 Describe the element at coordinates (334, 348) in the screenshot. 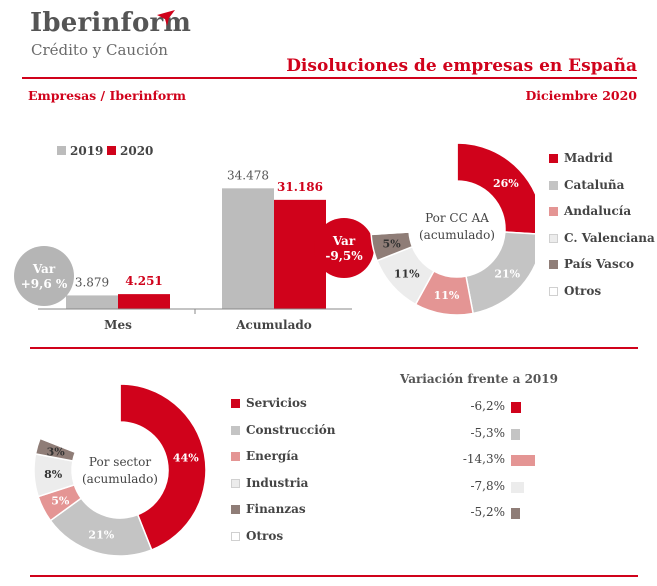

I see `section-divider` at that location.